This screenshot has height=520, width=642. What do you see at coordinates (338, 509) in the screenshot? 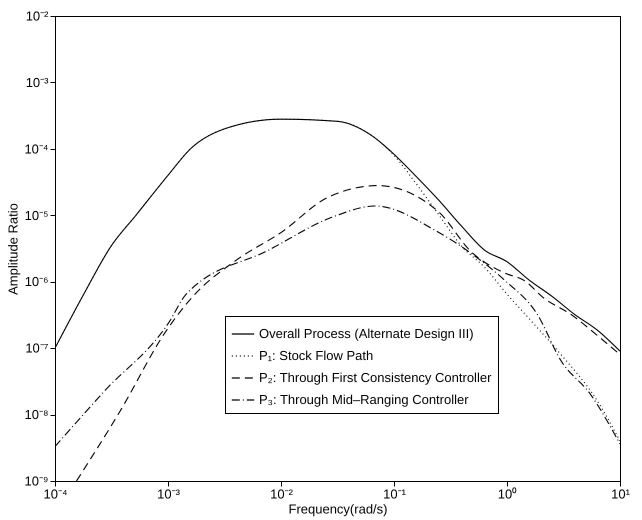
I see `x-axis-title: Frequency(rad/s)` at bounding box center [338, 509].